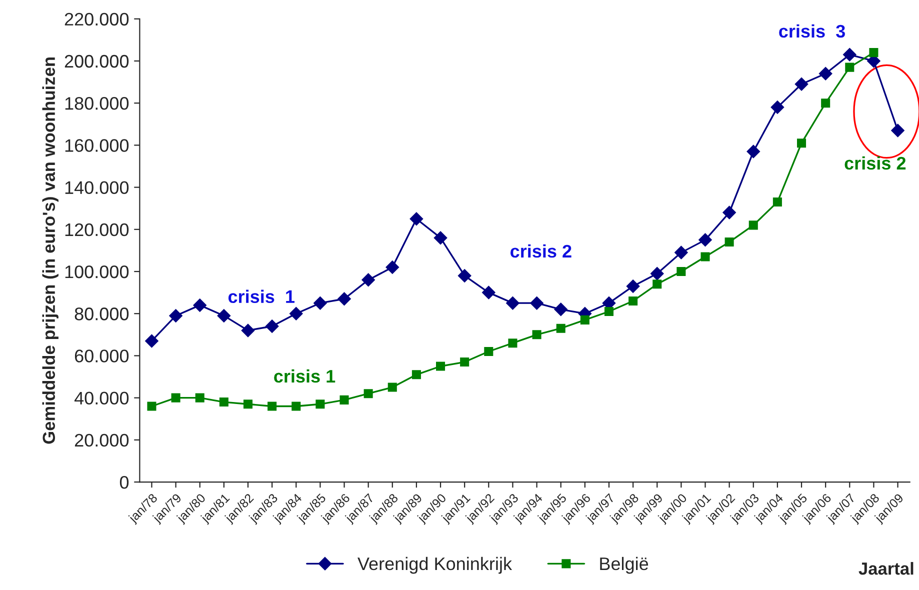 This screenshot has width=919, height=590. Describe the element at coordinates (812, 31) in the screenshot. I see `annotation: crisis 3` at that location.